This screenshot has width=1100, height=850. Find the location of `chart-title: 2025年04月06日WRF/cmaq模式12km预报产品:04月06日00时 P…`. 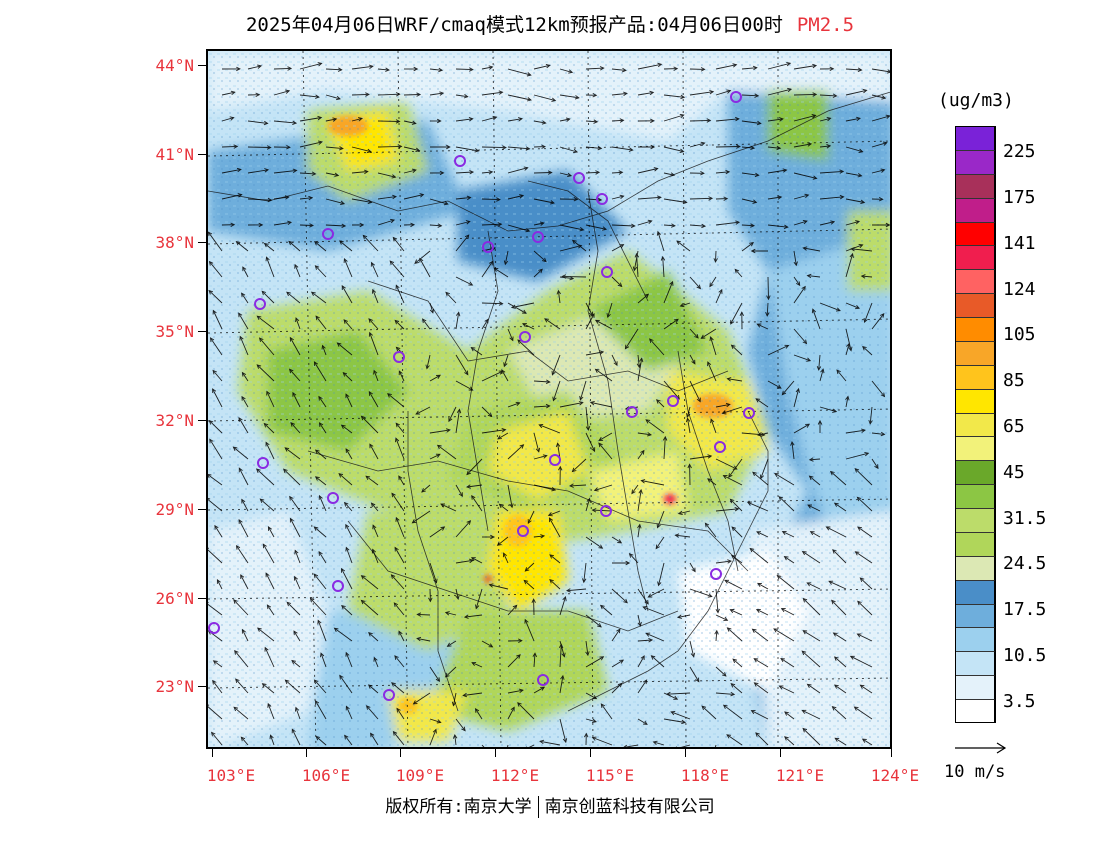

chart-title: 2025年04月06日WRF/cmaq模式12km预报产品:04月06日00时 P… is located at coordinates (550, 23).